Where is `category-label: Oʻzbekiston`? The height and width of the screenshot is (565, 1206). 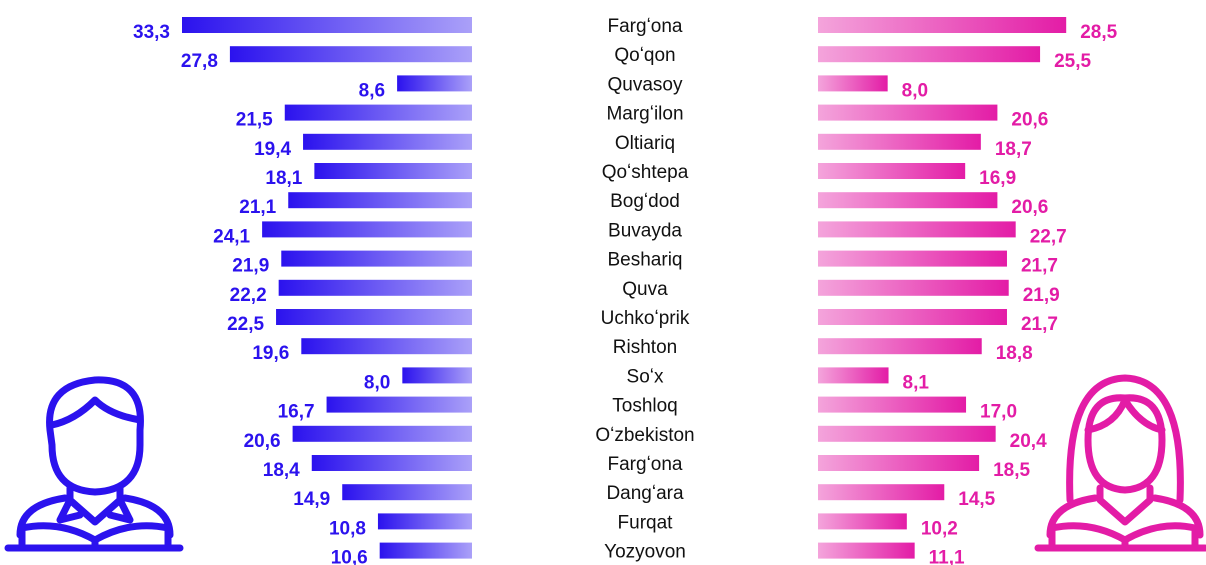 category-label: Oʻzbekiston is located at coordinates (644, 435).